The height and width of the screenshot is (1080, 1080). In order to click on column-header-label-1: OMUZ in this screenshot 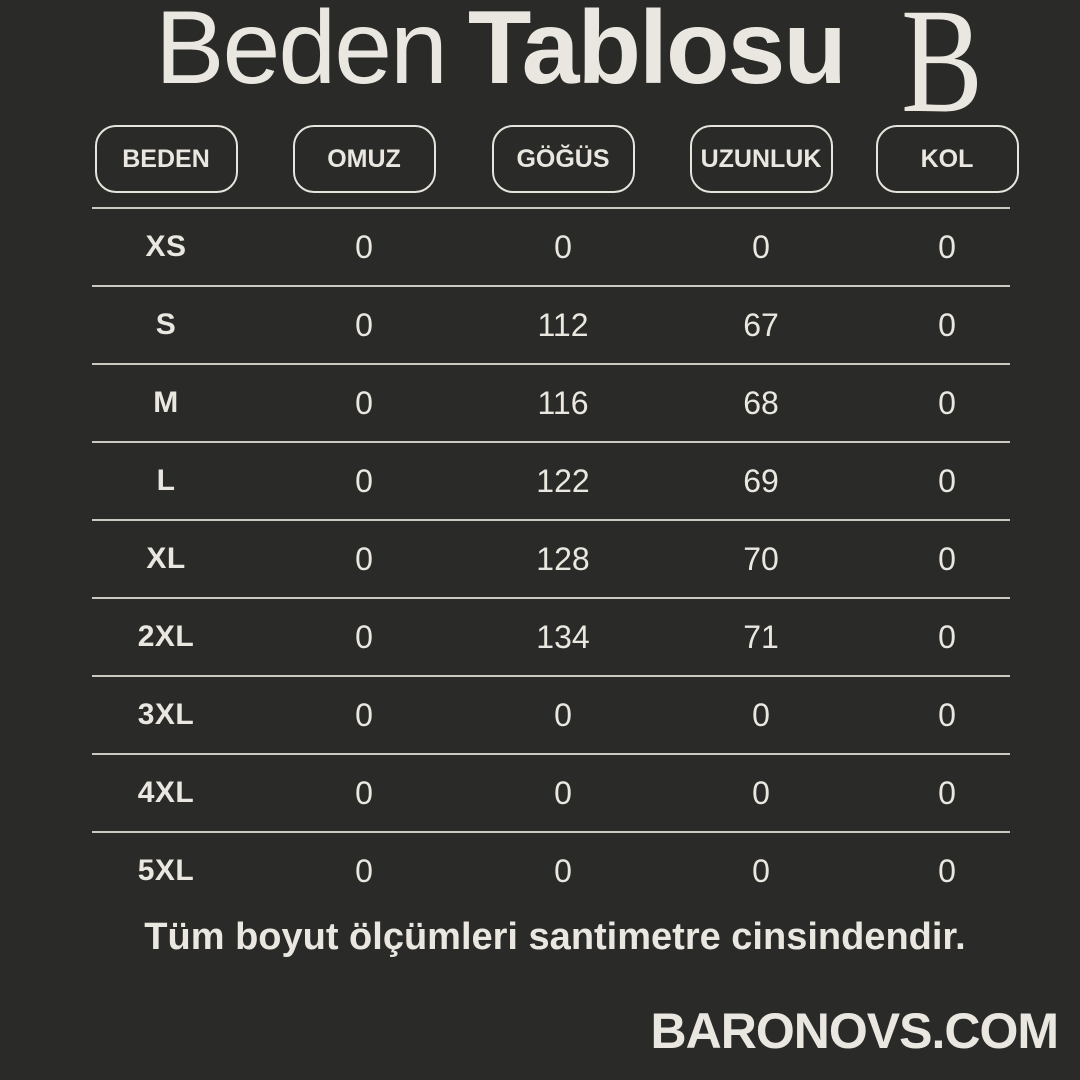, I will do `click(364, 158)`.